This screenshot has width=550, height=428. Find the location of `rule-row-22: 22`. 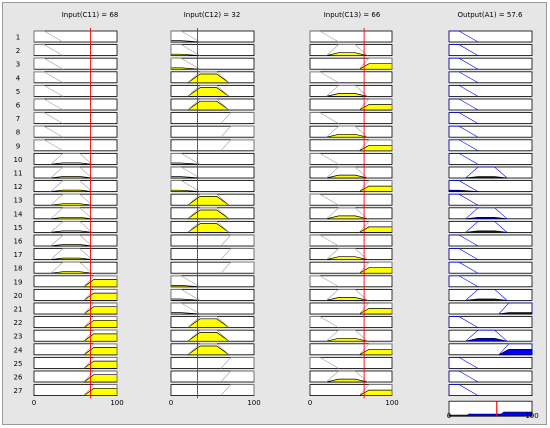

rule-row-22: 22 is located at coordinates (273, 322).